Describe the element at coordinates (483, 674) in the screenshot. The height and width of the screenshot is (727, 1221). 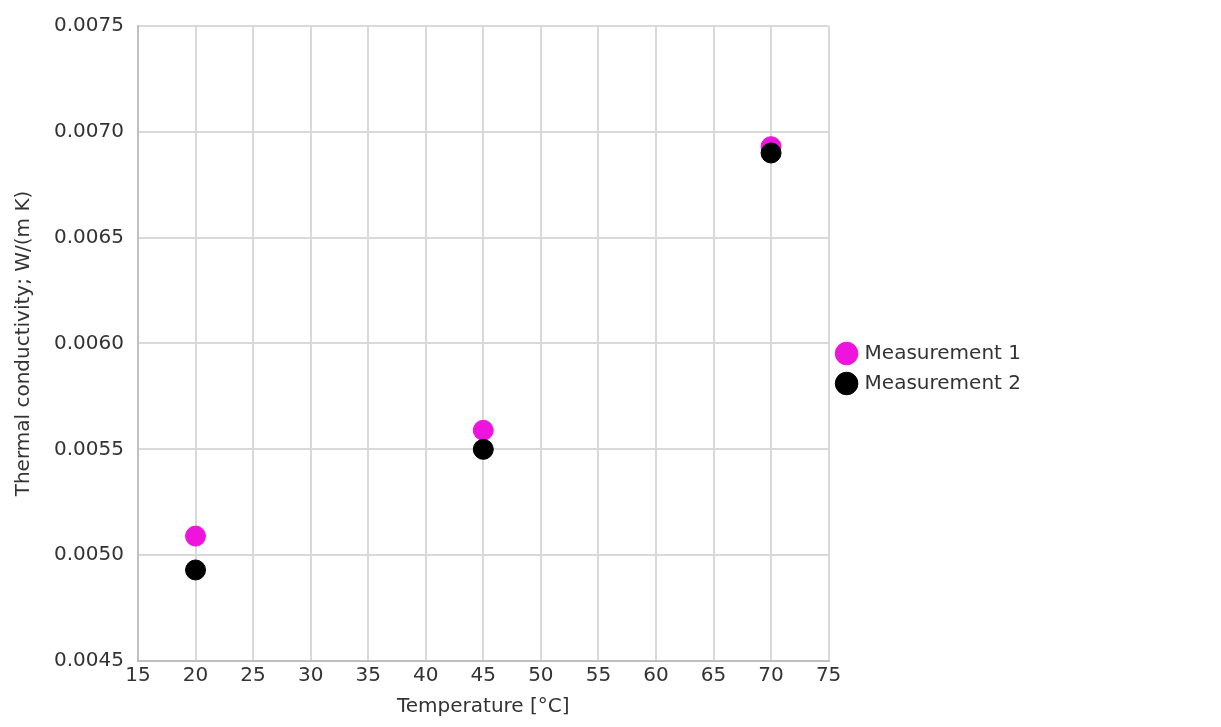
I see `x-tick-label: 45` at that location.